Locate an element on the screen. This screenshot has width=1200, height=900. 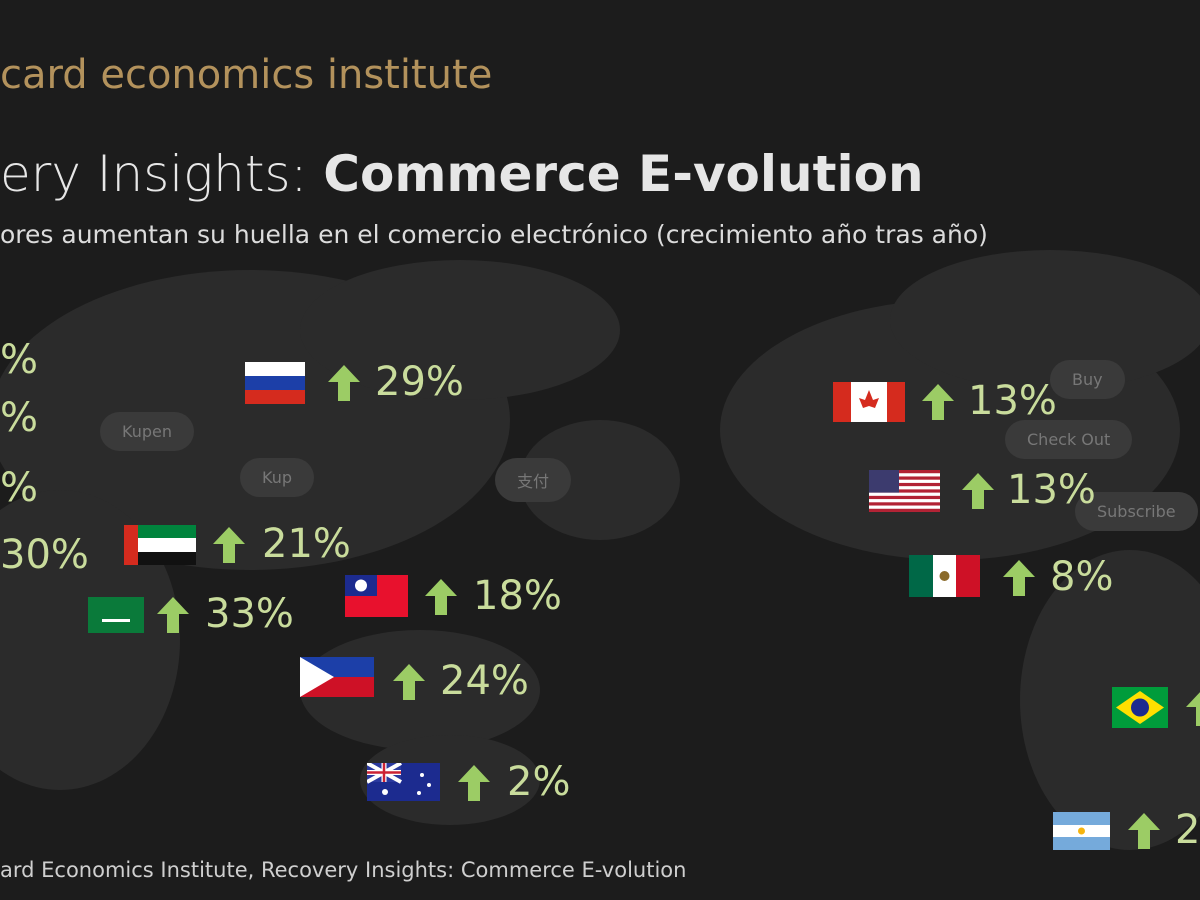
growth-value: 2% is located at coordinates (539, 782).